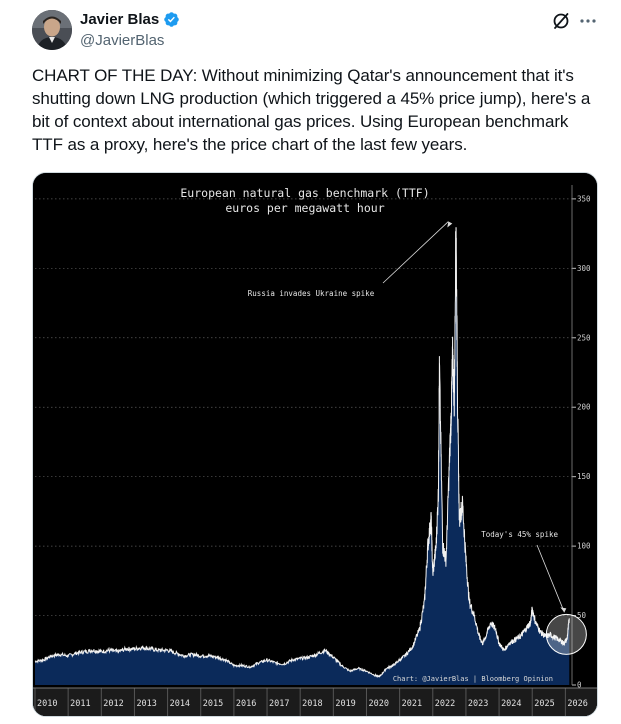 This screenshot has width=621, height=724. I want to click on x-tick-label: 2011, so click(80, 704).